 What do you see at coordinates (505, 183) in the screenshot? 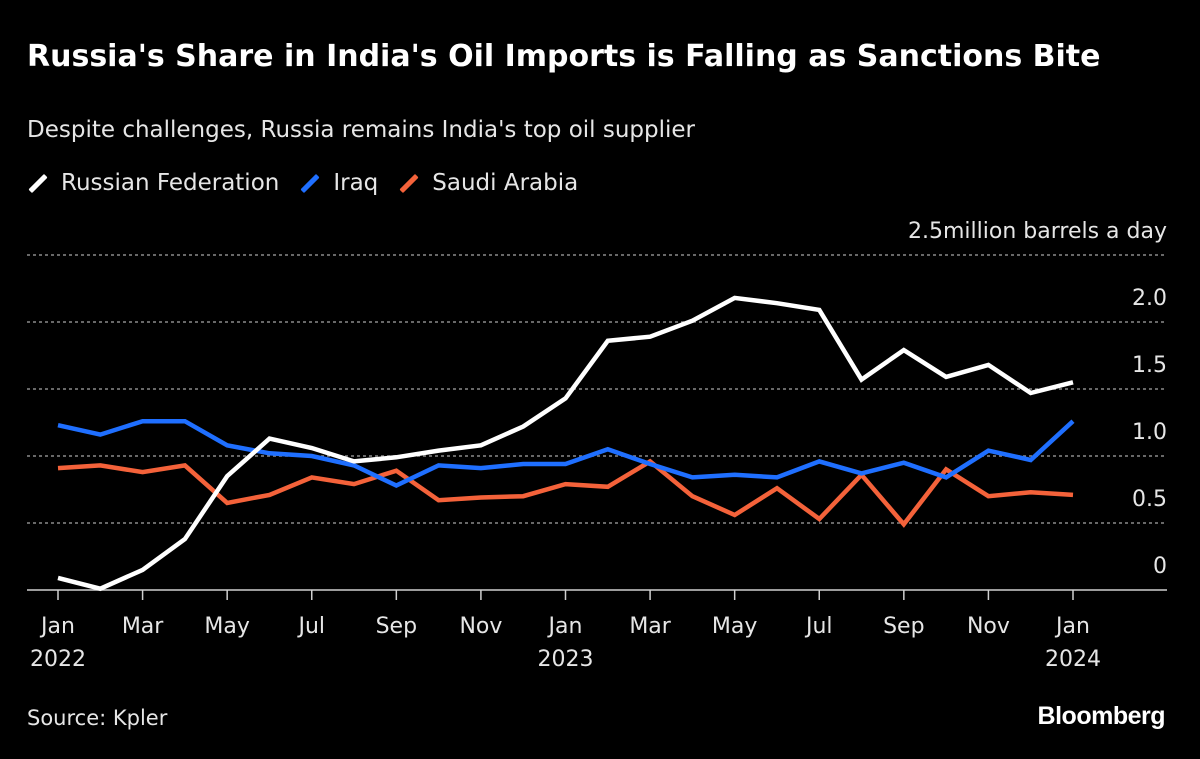
I see `legend-label-saudi: Saudi Arabia` at bounding box center [505, 183].